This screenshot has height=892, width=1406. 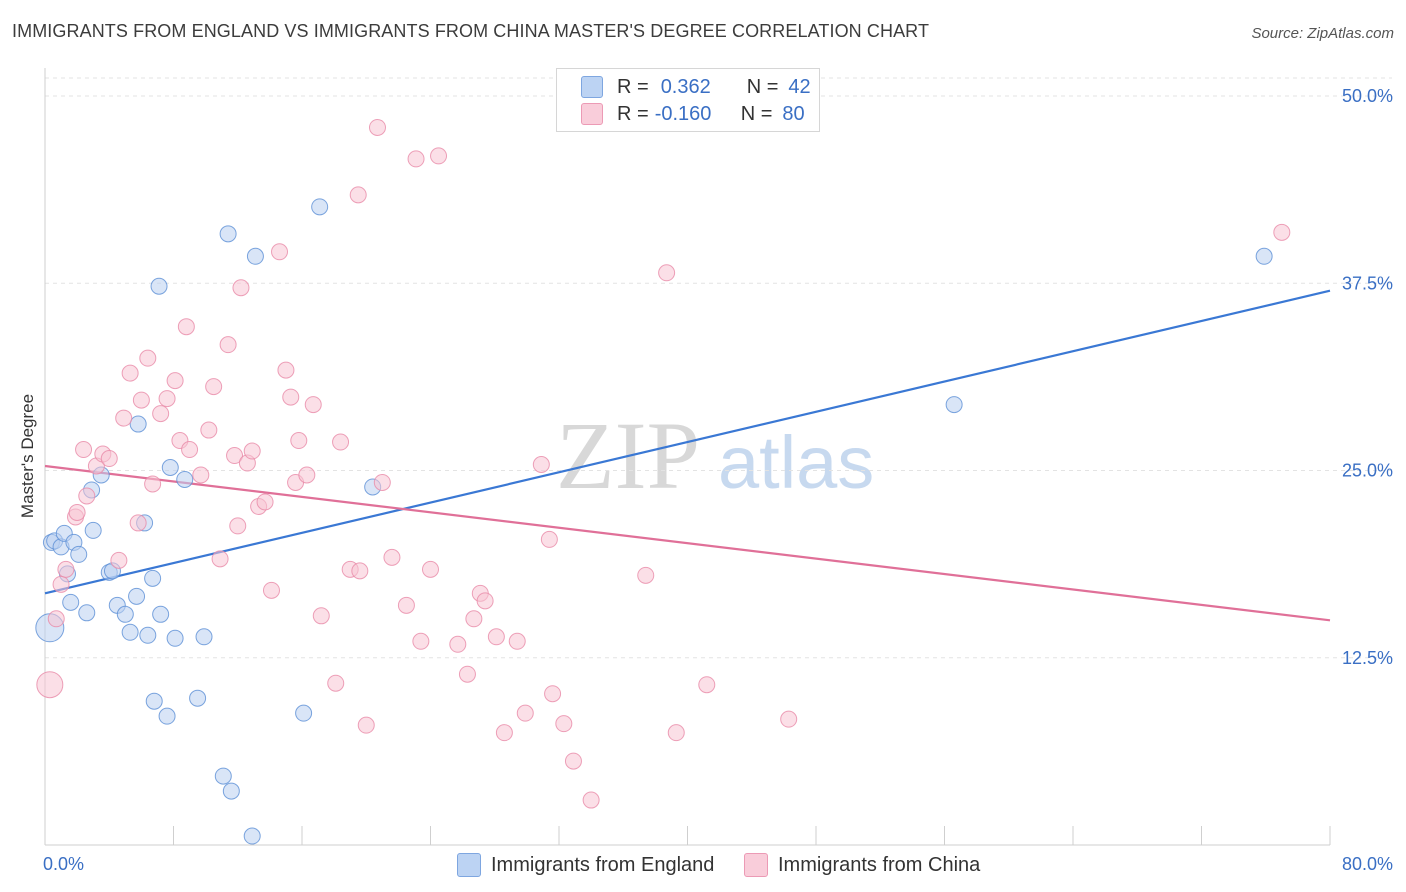 What do you see at coordinates (1322, 33) in the screenshot?
I see `source-label: Source: ZipAtlas.com` at bounding box center [1322, 33].